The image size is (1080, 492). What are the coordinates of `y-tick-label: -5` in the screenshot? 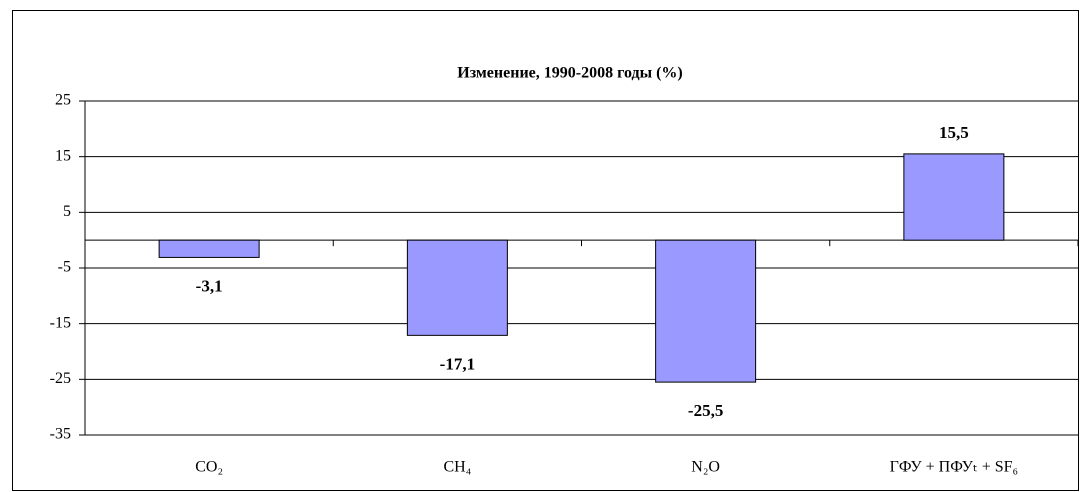 It's located at (64, 267).